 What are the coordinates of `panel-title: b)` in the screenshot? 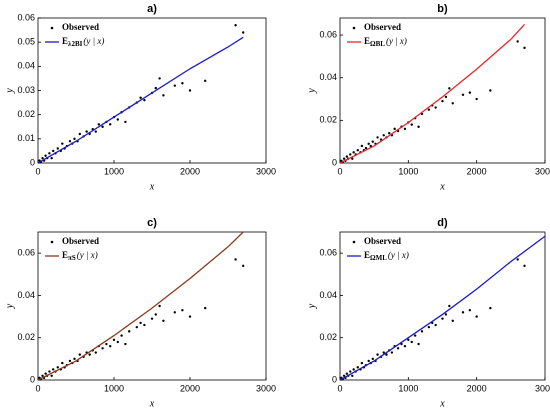 It's located at (442, 9).